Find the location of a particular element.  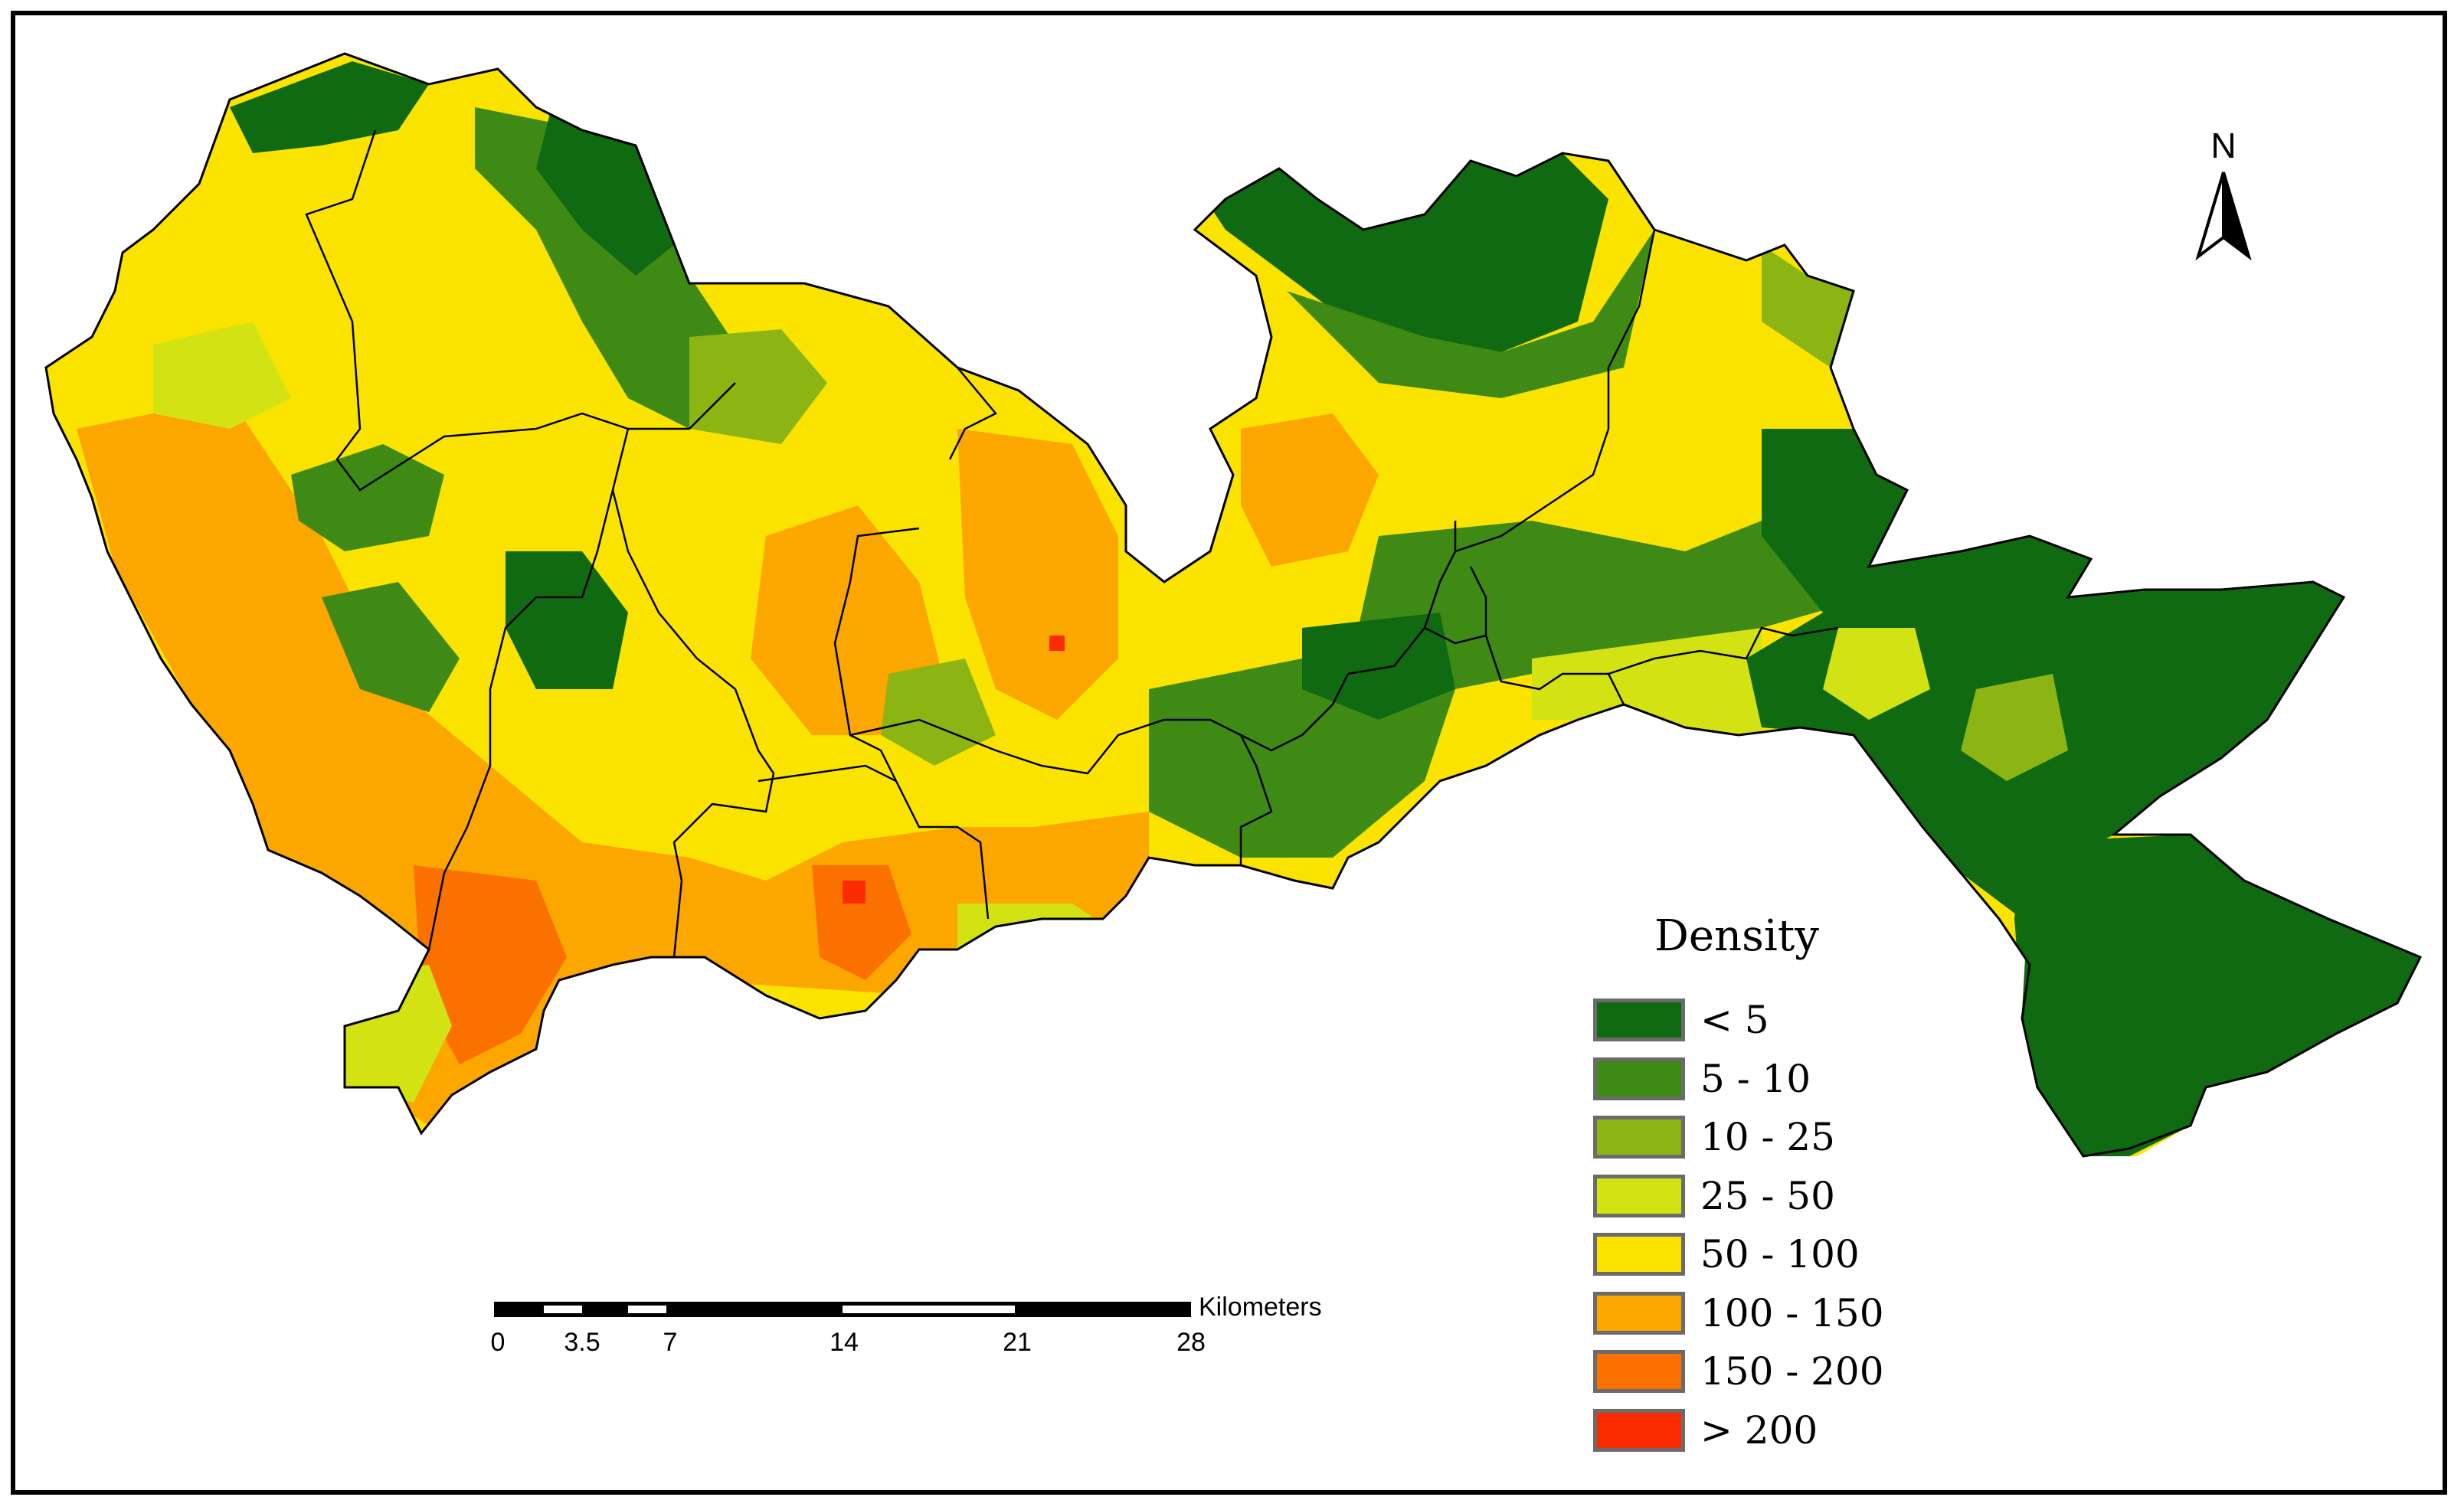

legend-item: > 200 is located at coordinates (1792, 1431).